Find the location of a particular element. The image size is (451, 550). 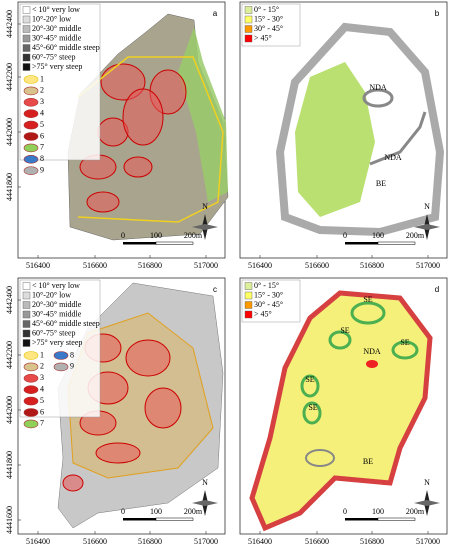

x-coordinate: 516400 is located at coordinates (38, 541).